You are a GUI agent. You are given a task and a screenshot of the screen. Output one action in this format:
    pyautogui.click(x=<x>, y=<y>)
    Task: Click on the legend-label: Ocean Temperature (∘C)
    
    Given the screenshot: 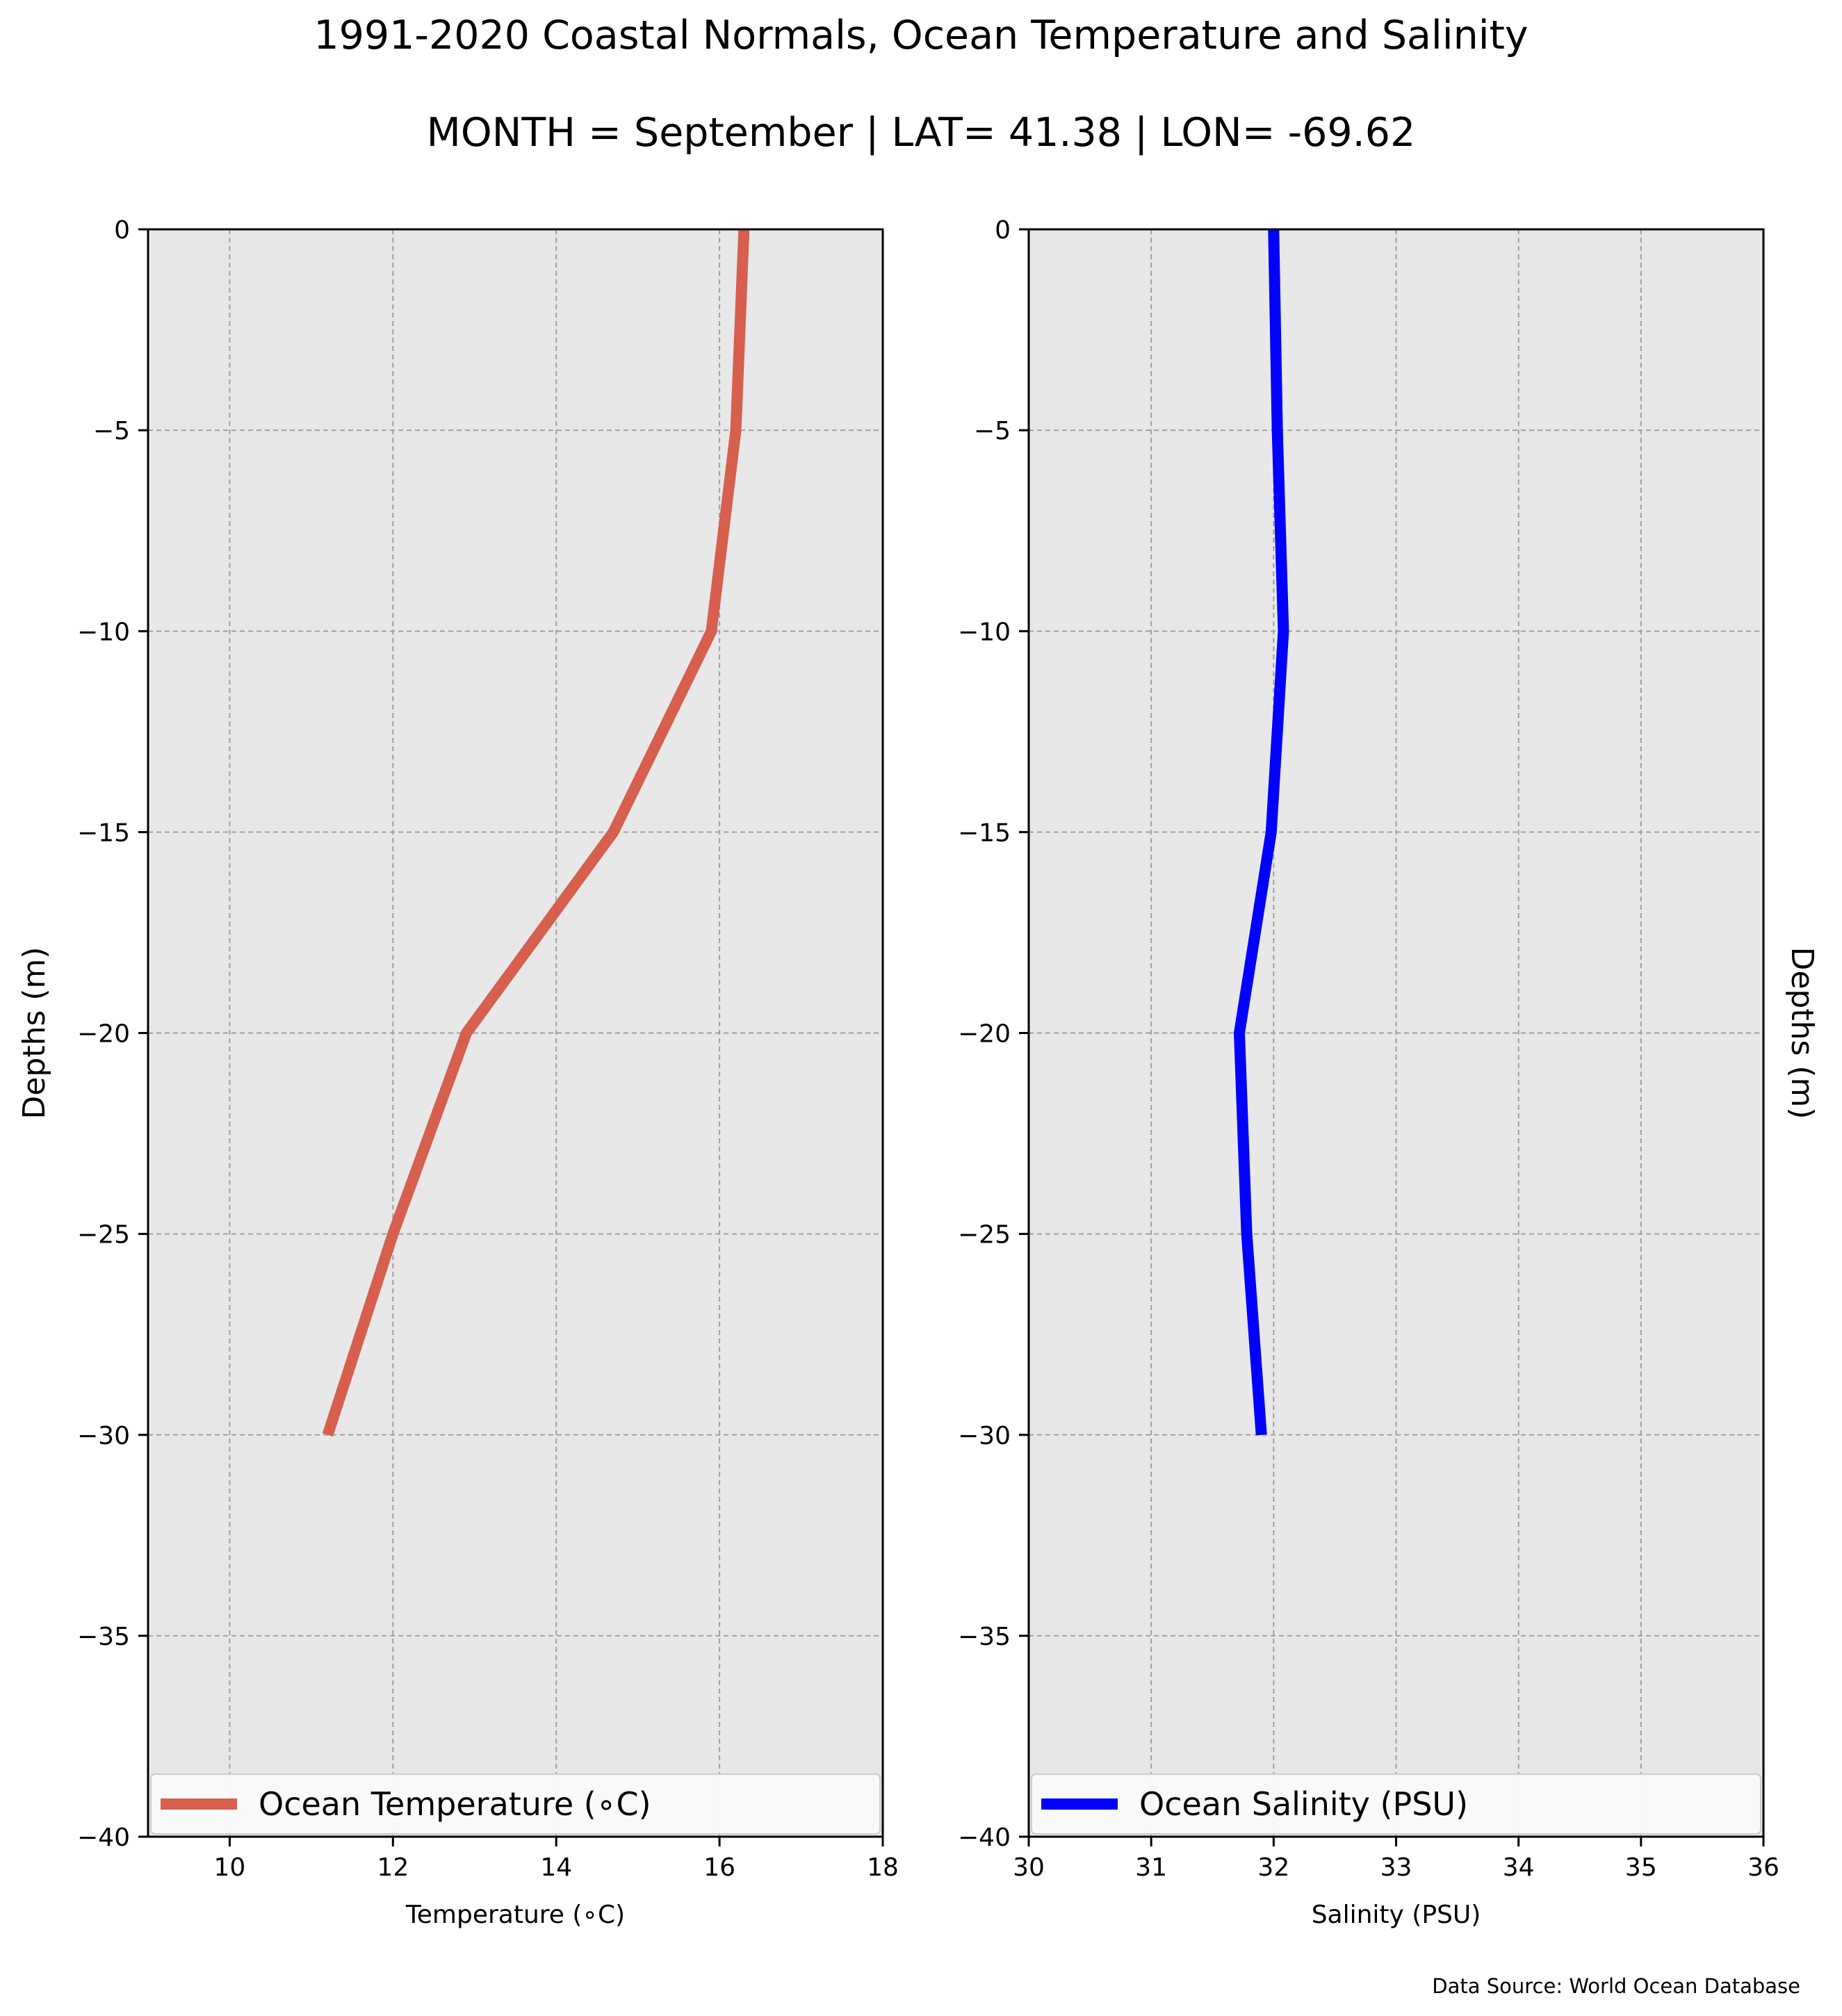 What is the action you would take?
    pyautogui.click(x=455, y=1804)
    